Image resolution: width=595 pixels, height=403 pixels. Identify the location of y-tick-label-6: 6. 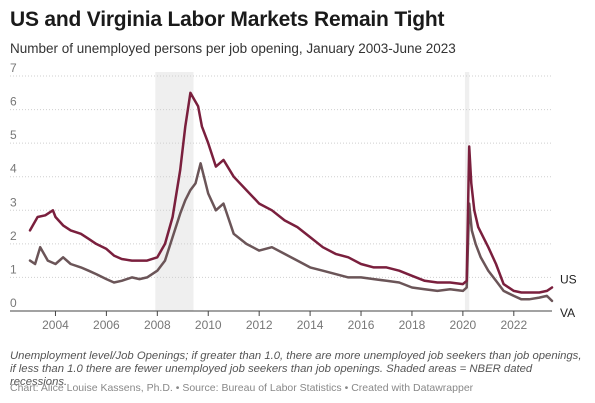
(13, 102).